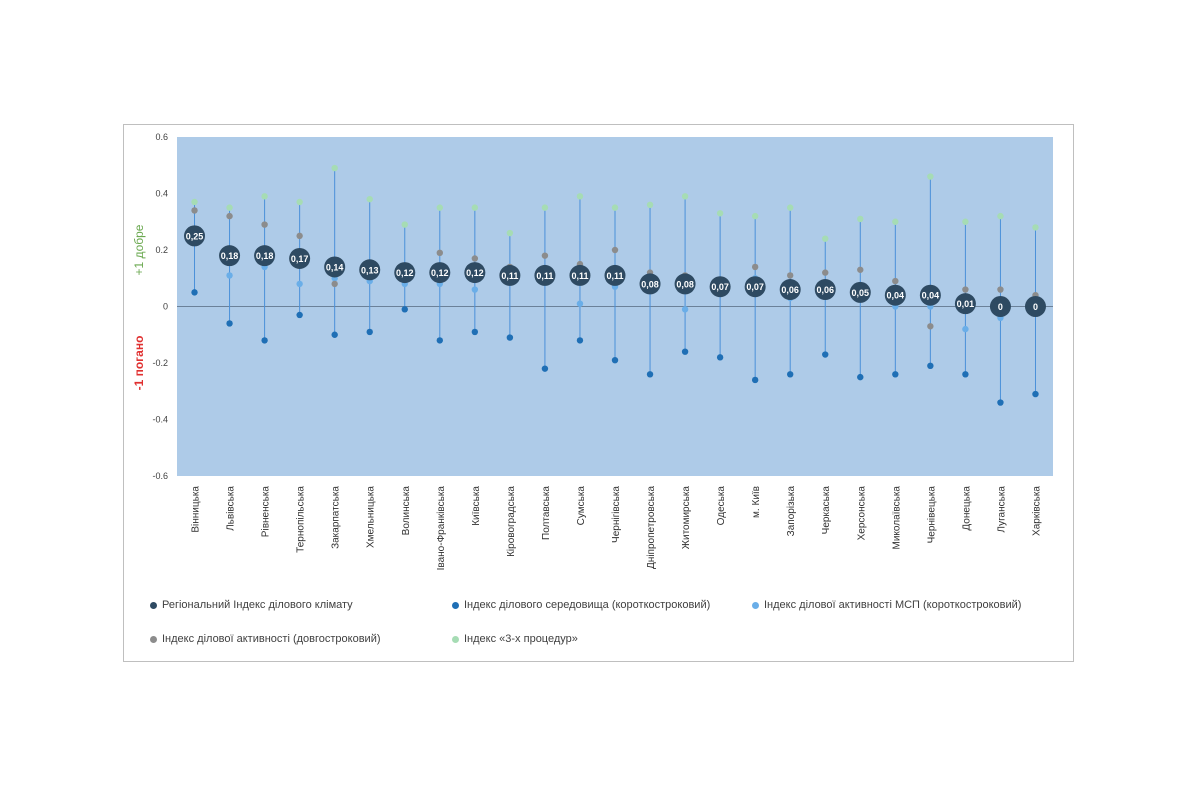 This screenshot has height=800, width=1200. What do you see at coordinates (161, 250) in the screenshot?
I see `y-tick-label: 0.2` at bounding box center [161, 250].